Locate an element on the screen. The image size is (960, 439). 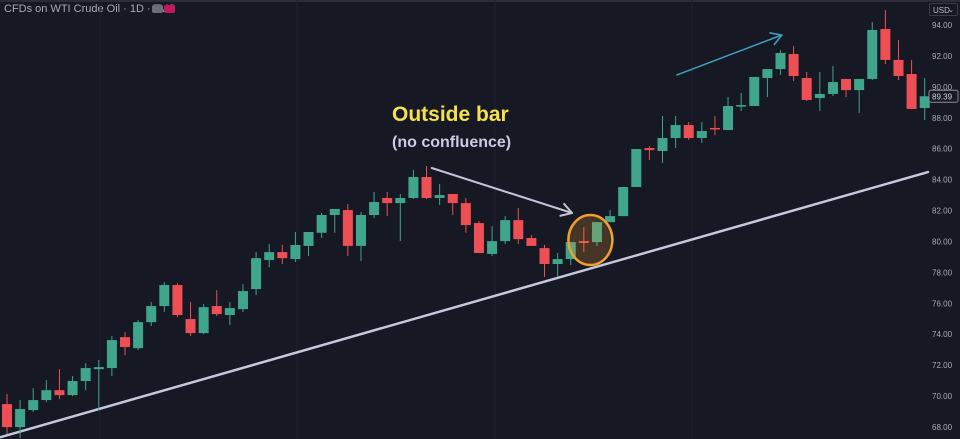
top-border is located at coordinates (480, 1).